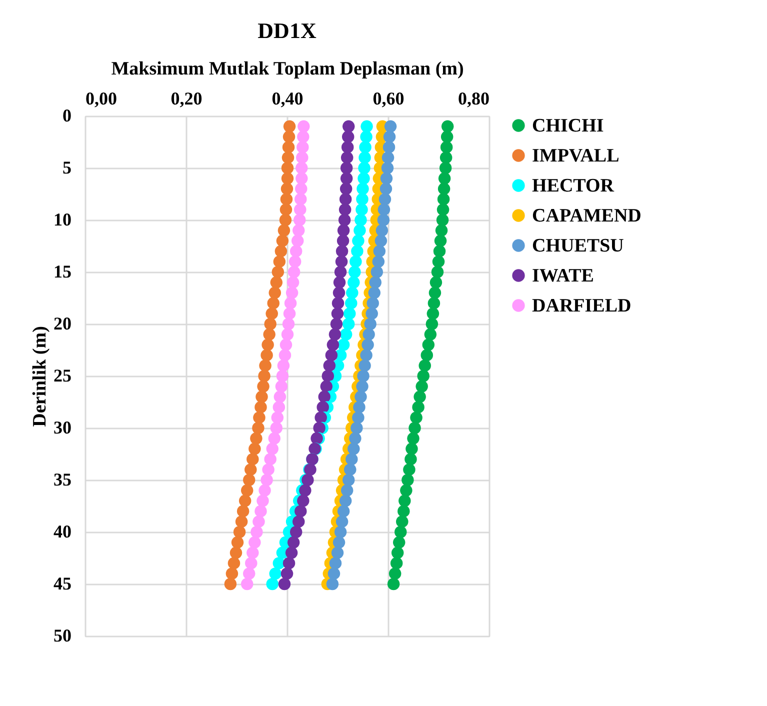  What do you see at coordinates (63, 376) in the screenshot?
I see `y-tick-label: 25` at bounding box center [63, 376].